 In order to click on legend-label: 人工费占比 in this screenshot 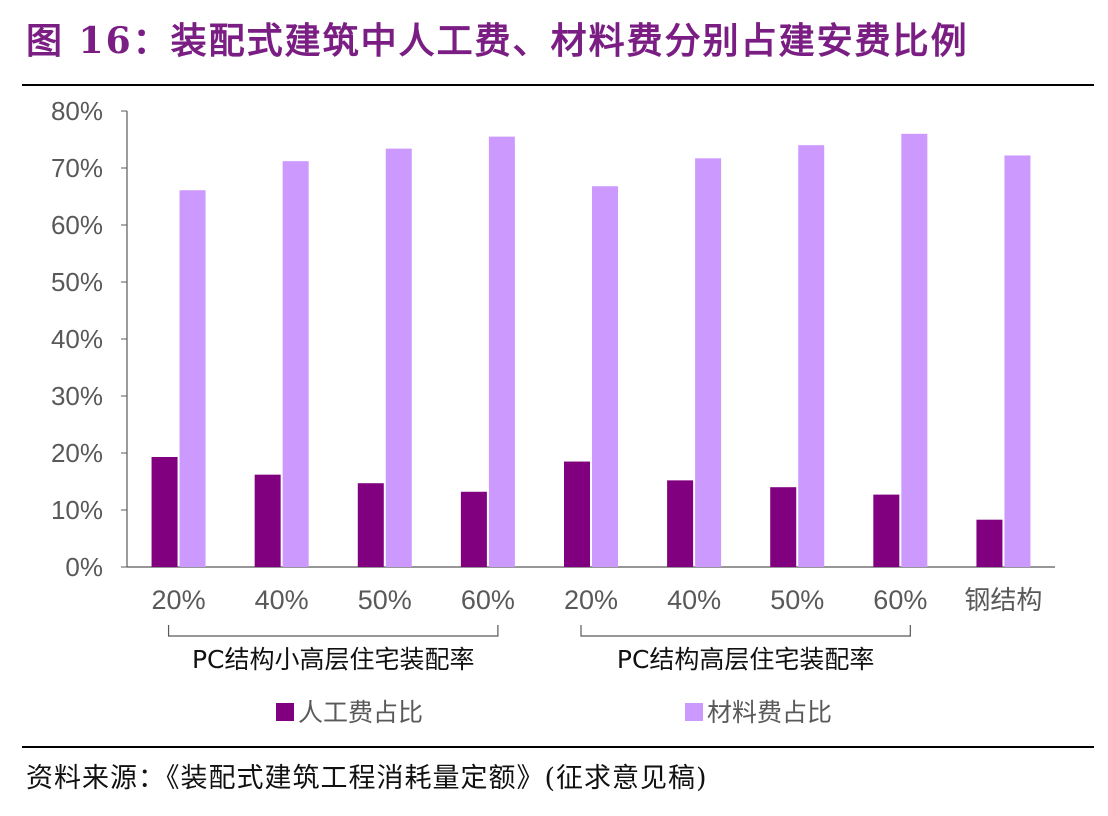, I will do `click(360, 712)`.